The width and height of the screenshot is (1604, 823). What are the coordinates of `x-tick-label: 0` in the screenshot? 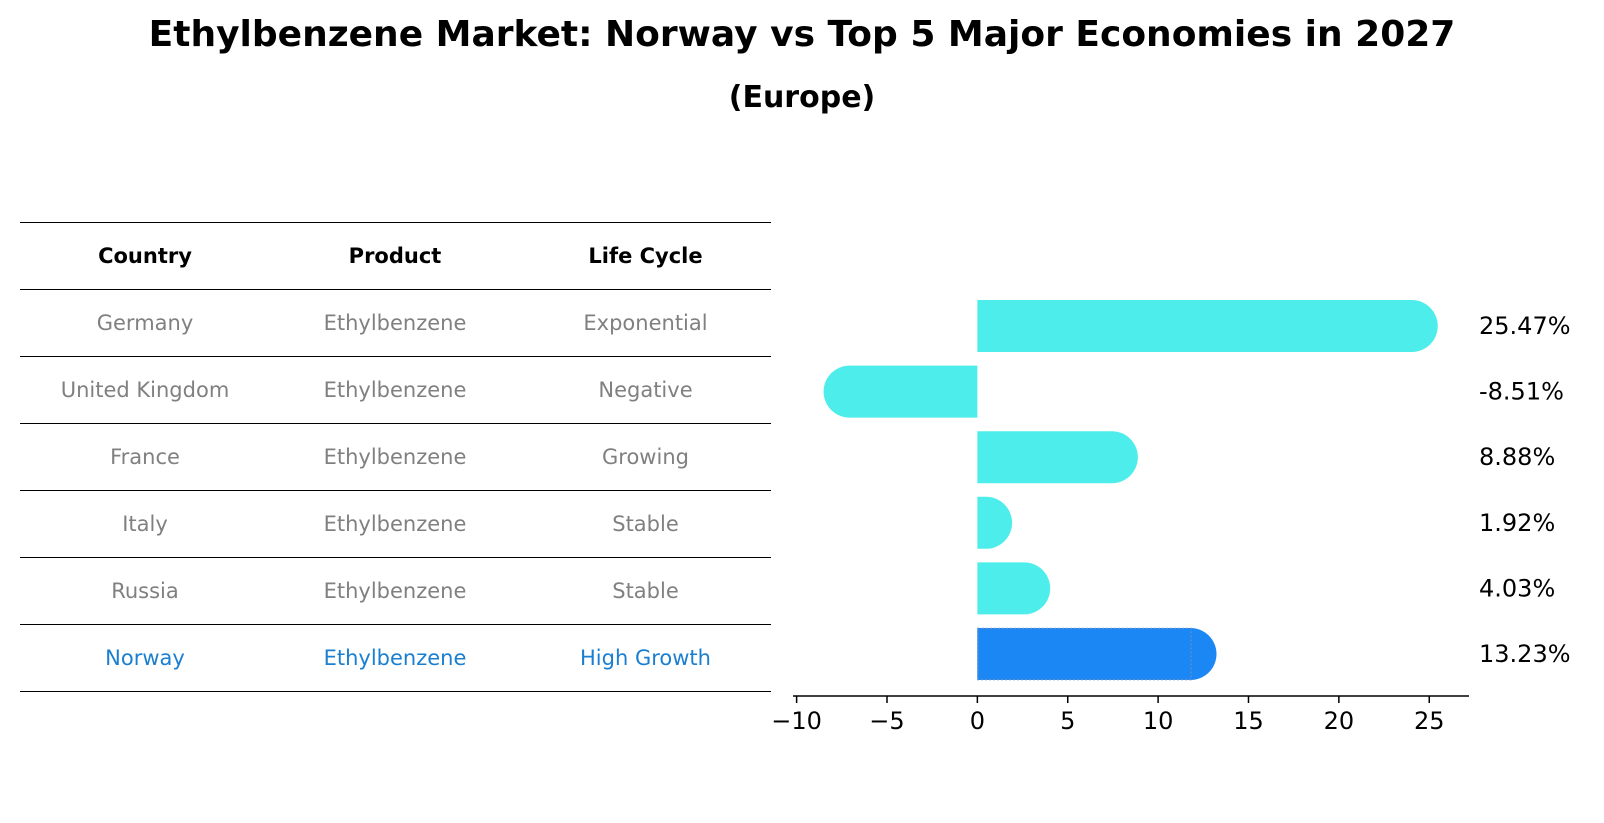 It's located at (977, 721).